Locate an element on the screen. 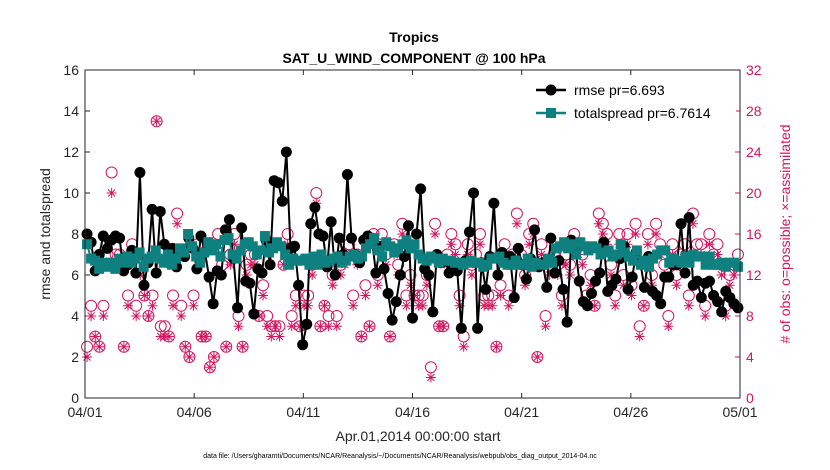 This screenshot has height=470, width=830. y2-tick-label: 20 is located at coordinates (754, 193).